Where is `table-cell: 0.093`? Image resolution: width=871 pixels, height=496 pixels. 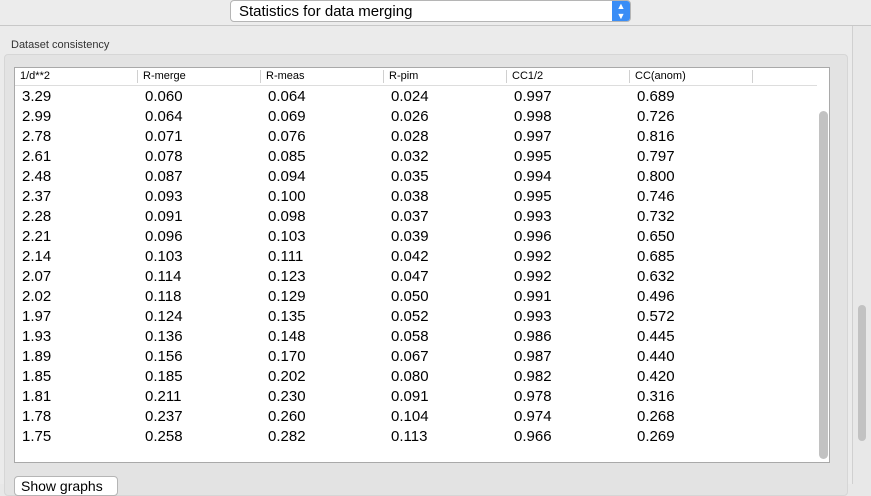 table-cell: 0.093 is located at coordinates (164, 196).